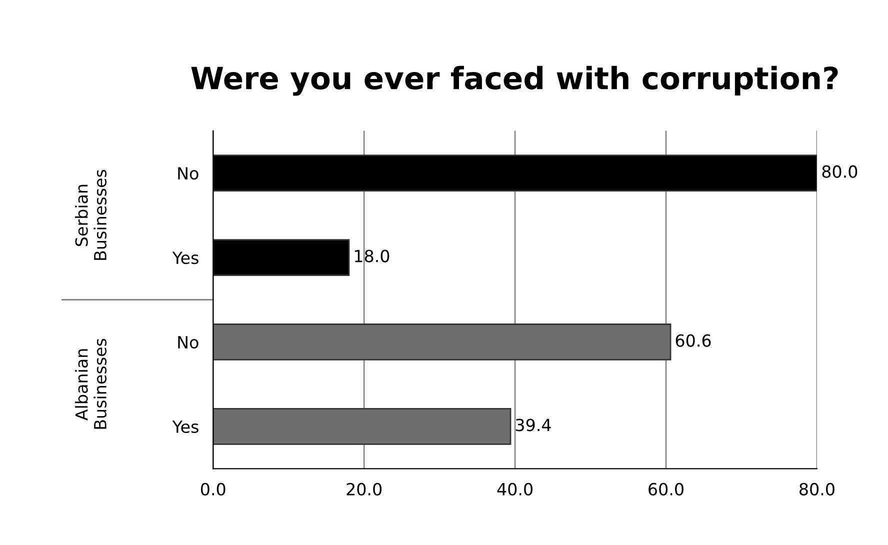 This screenshot has height=545, width=888. I want to click on data-label: 60.6, so click(693, 340).